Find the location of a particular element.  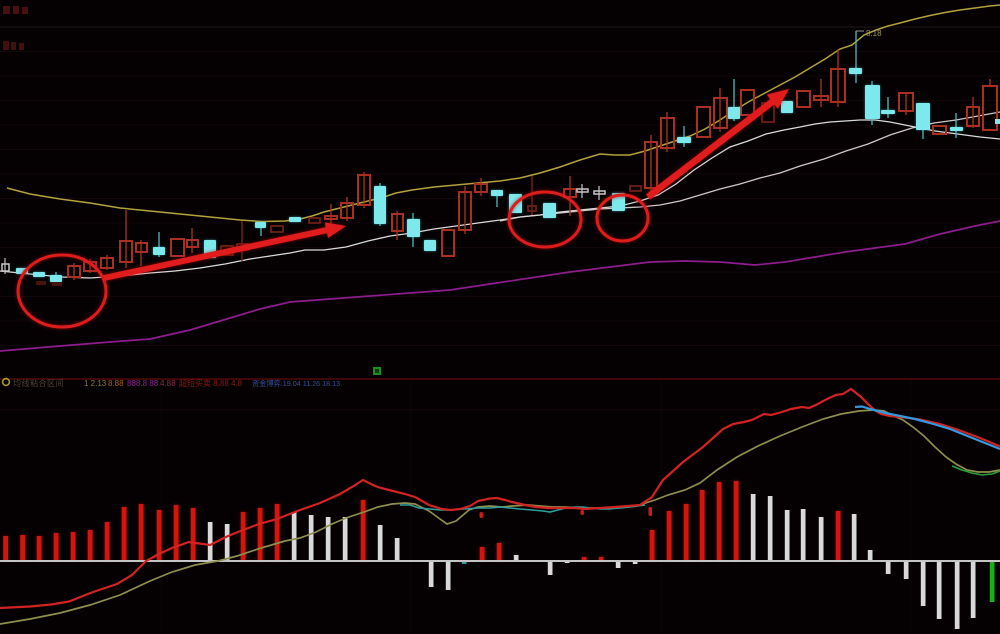

svg-text: 均线粘合区间 is located at coordinates (38, 383).